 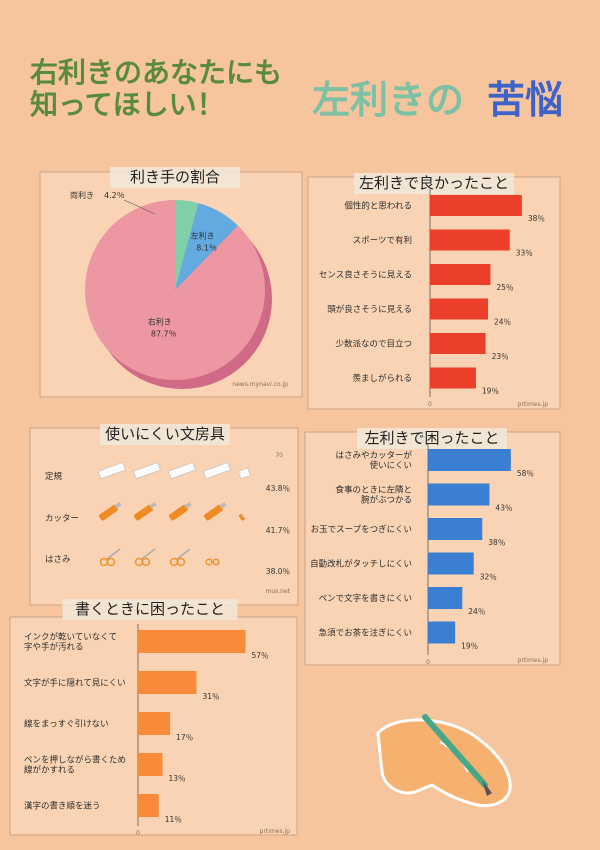 I want to click on trouble-chart-value-label-1: 43％, so click(x=503, y=508).